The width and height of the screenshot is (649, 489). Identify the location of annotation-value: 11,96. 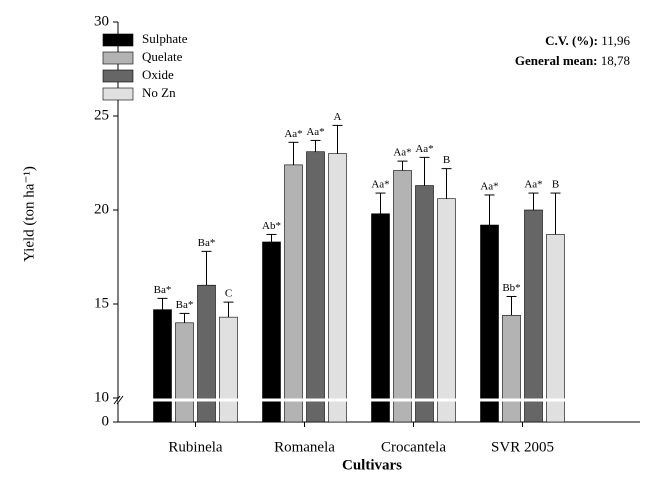
(615, 40).